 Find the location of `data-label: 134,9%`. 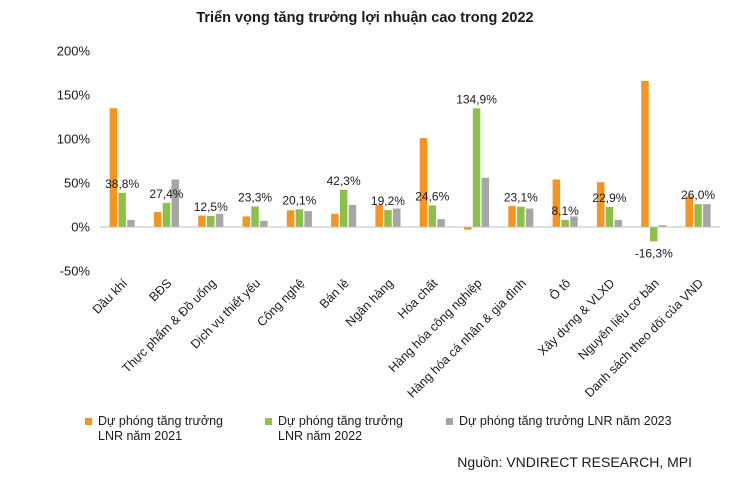

data-label: 134,9% is located at coordinates (476, 99).